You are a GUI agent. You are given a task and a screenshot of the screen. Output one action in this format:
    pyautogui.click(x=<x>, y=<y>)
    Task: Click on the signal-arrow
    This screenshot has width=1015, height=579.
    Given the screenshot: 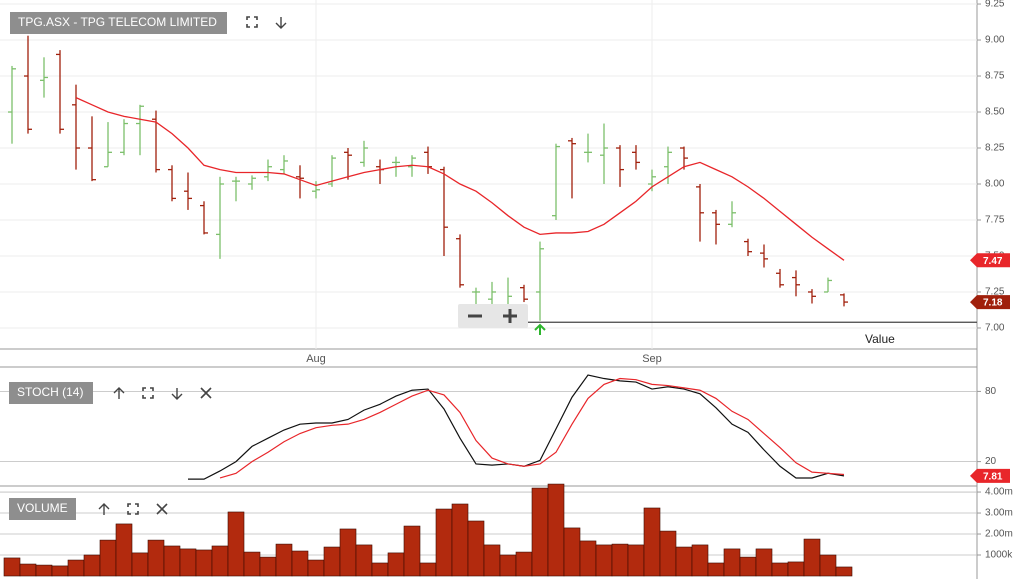 What is the action you would take?
    pyautogui.click(x=540, y=329)
    